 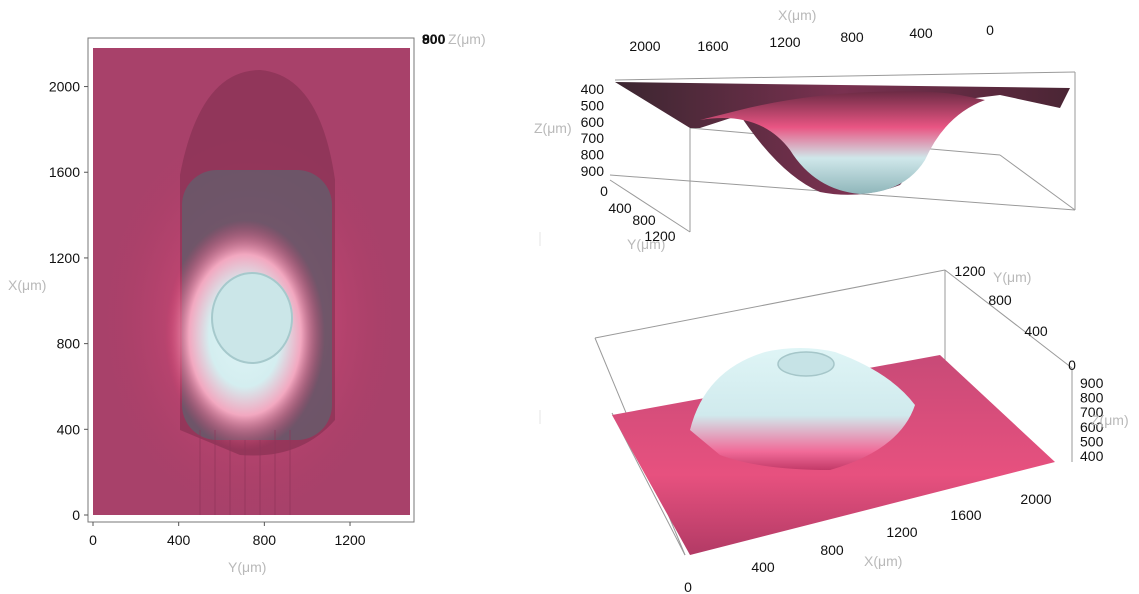 I want to click on trench-well, so click(x=842, y=142).